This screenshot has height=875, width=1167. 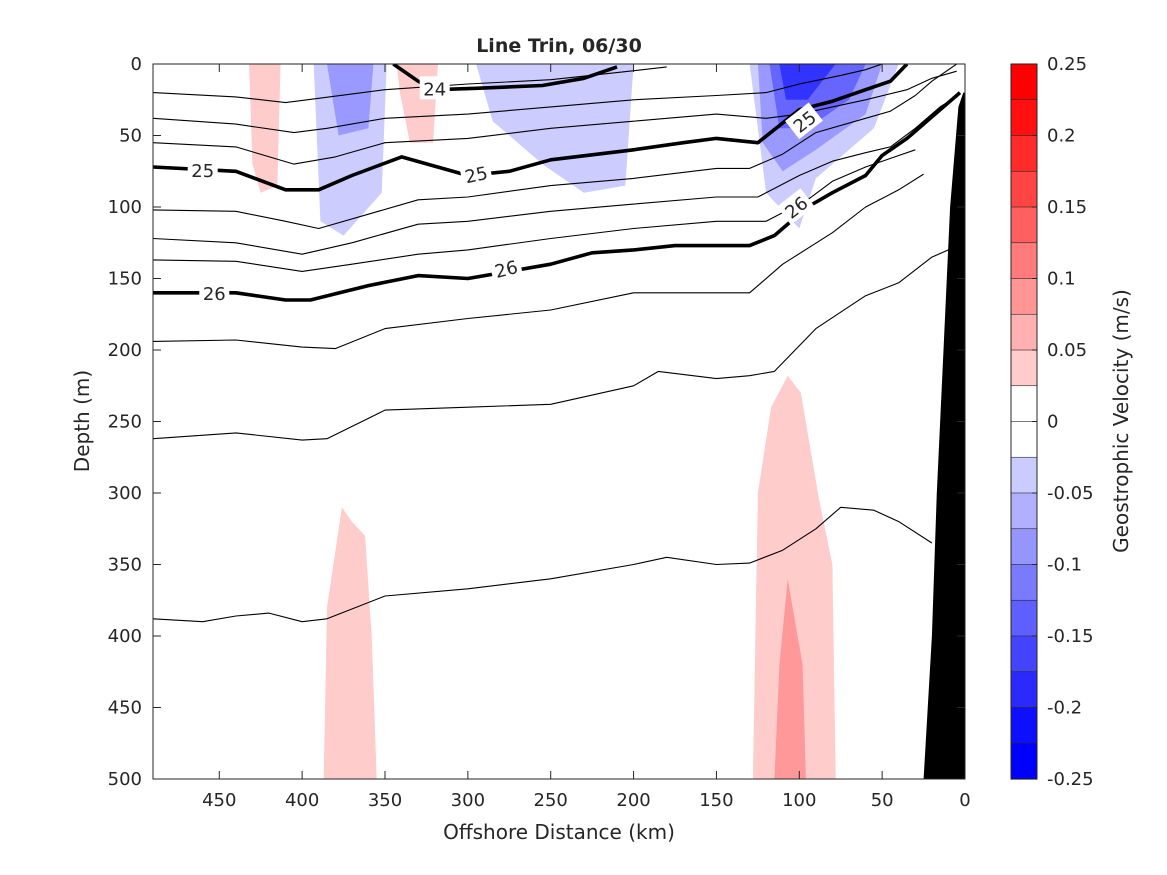 What do you see at coordinates (1070, 636) in the screenshot?
I see `colorbar-tick-label: -0.15` at bounding box center [1070, 636].